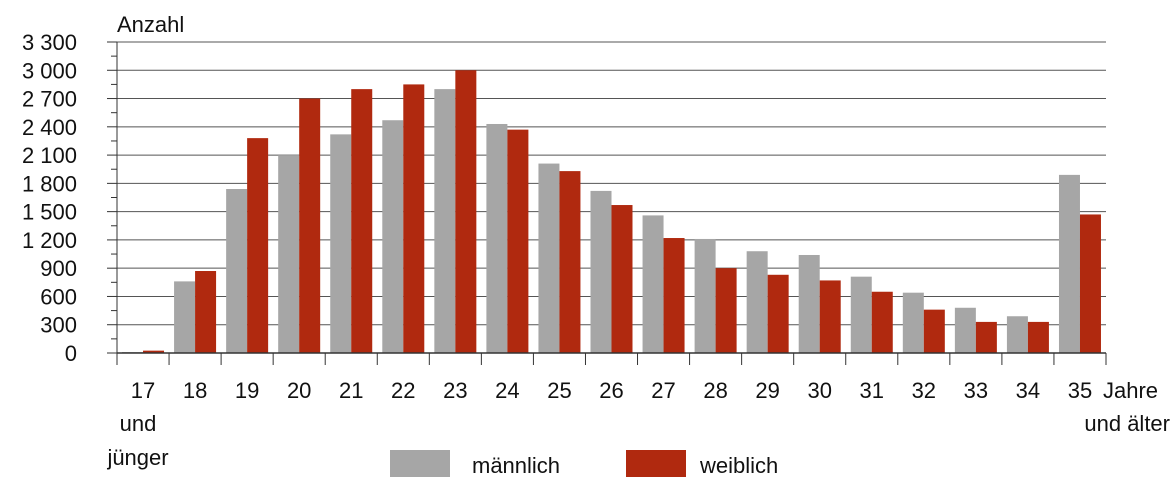 The width and height of the screenshot is (1174, 477). What do you see at coordinates (58, 268) in the screenshot?
I see `y-tick-label: 900` at bounding box center [58, 268].